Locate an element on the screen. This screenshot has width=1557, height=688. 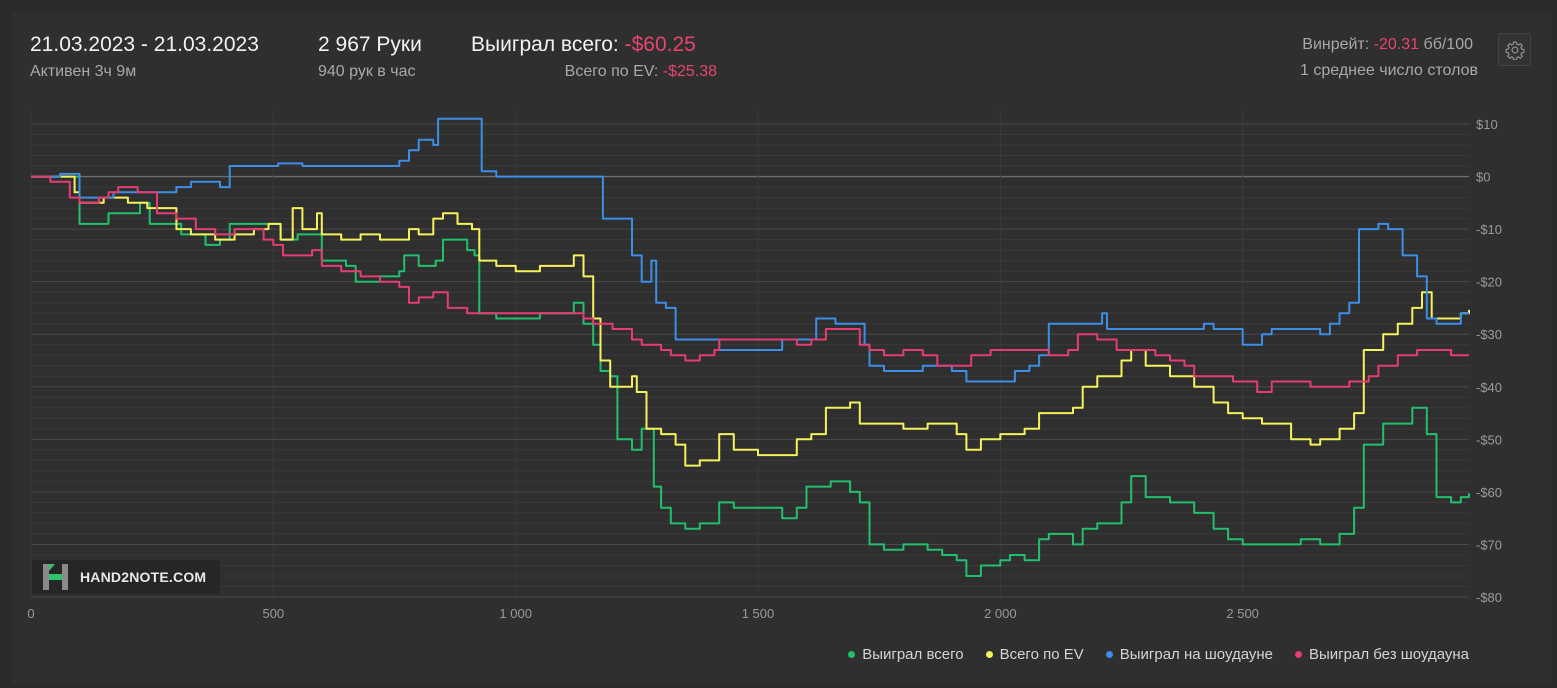
y-tick-label: -$50 is located at coordinates (1489, 439).